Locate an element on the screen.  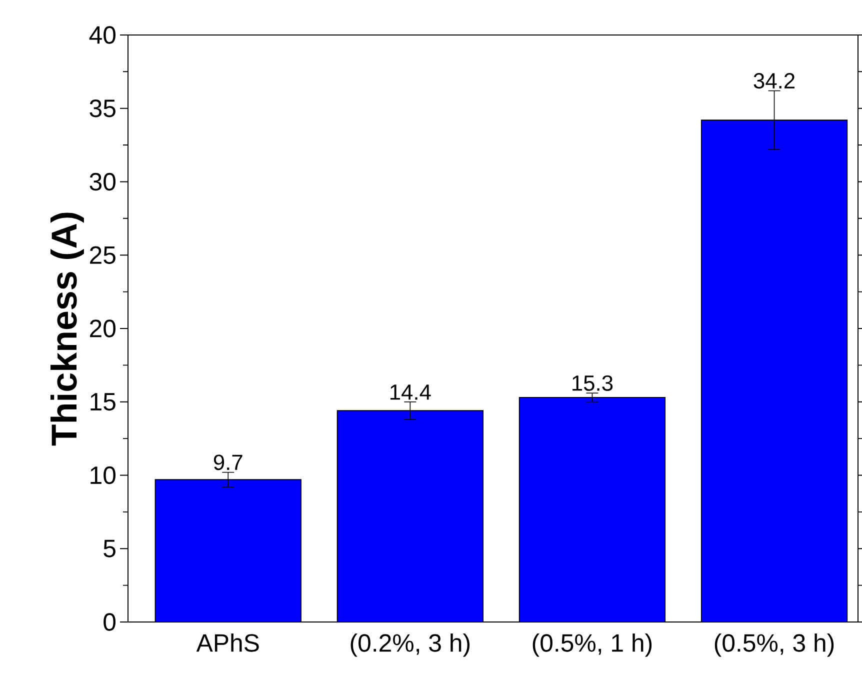
data-label: 9.7 is located at coordinates (228, 462).